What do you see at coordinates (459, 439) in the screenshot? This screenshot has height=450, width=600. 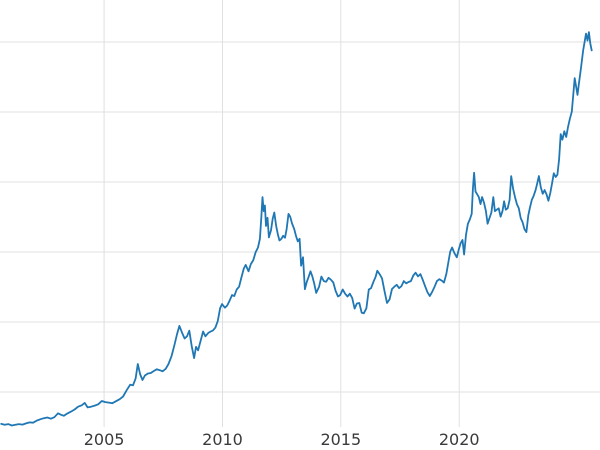 I see `x-tick-label: 2020` at bounding box center [459, 439].